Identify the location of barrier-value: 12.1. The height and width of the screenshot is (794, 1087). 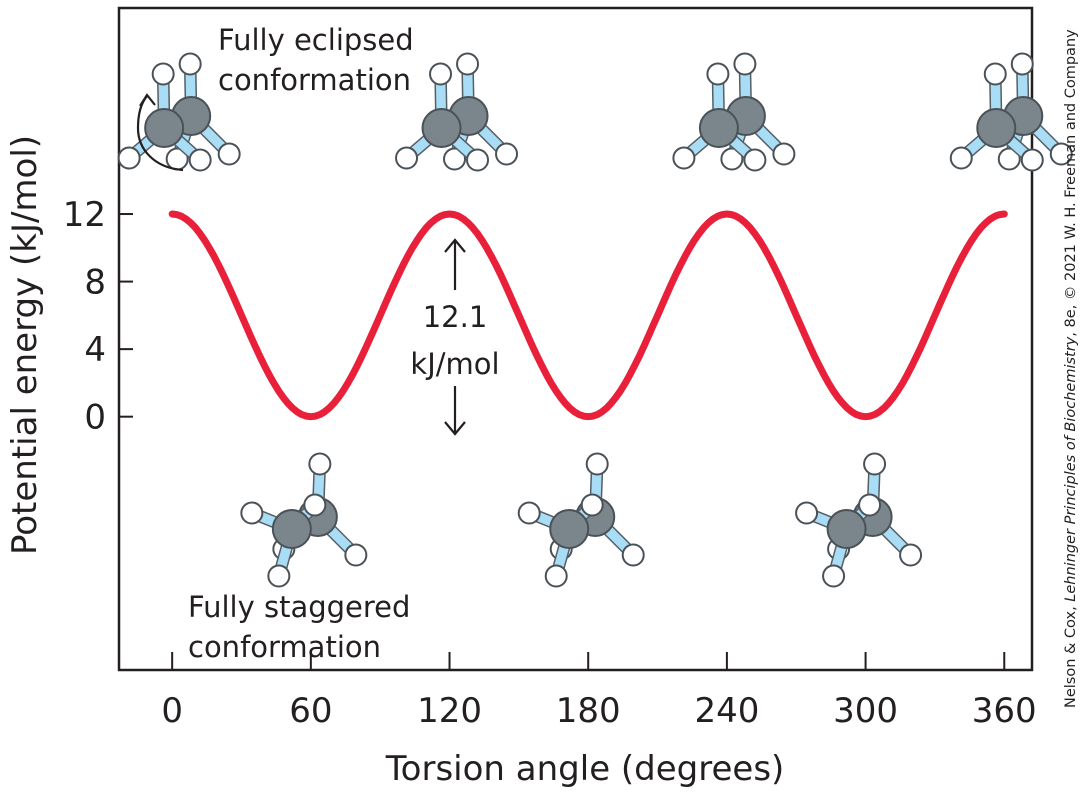
(455, 317).